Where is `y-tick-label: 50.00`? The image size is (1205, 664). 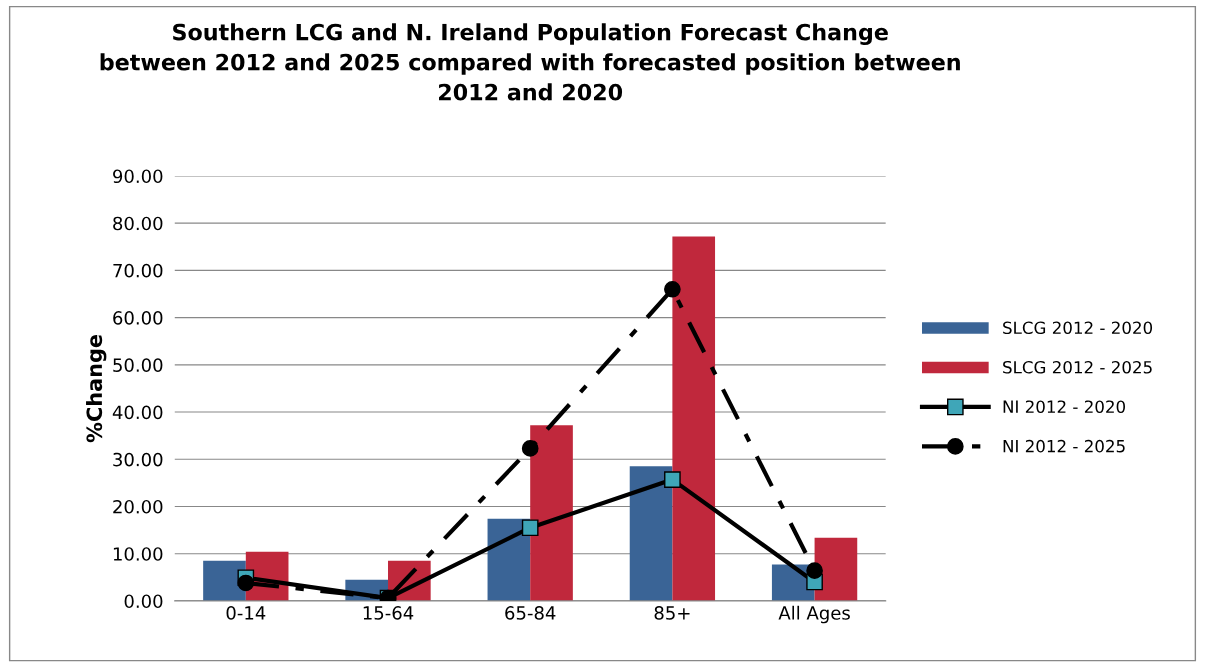
y-tick-label: 50.00 is located at coordinates (138, 365).